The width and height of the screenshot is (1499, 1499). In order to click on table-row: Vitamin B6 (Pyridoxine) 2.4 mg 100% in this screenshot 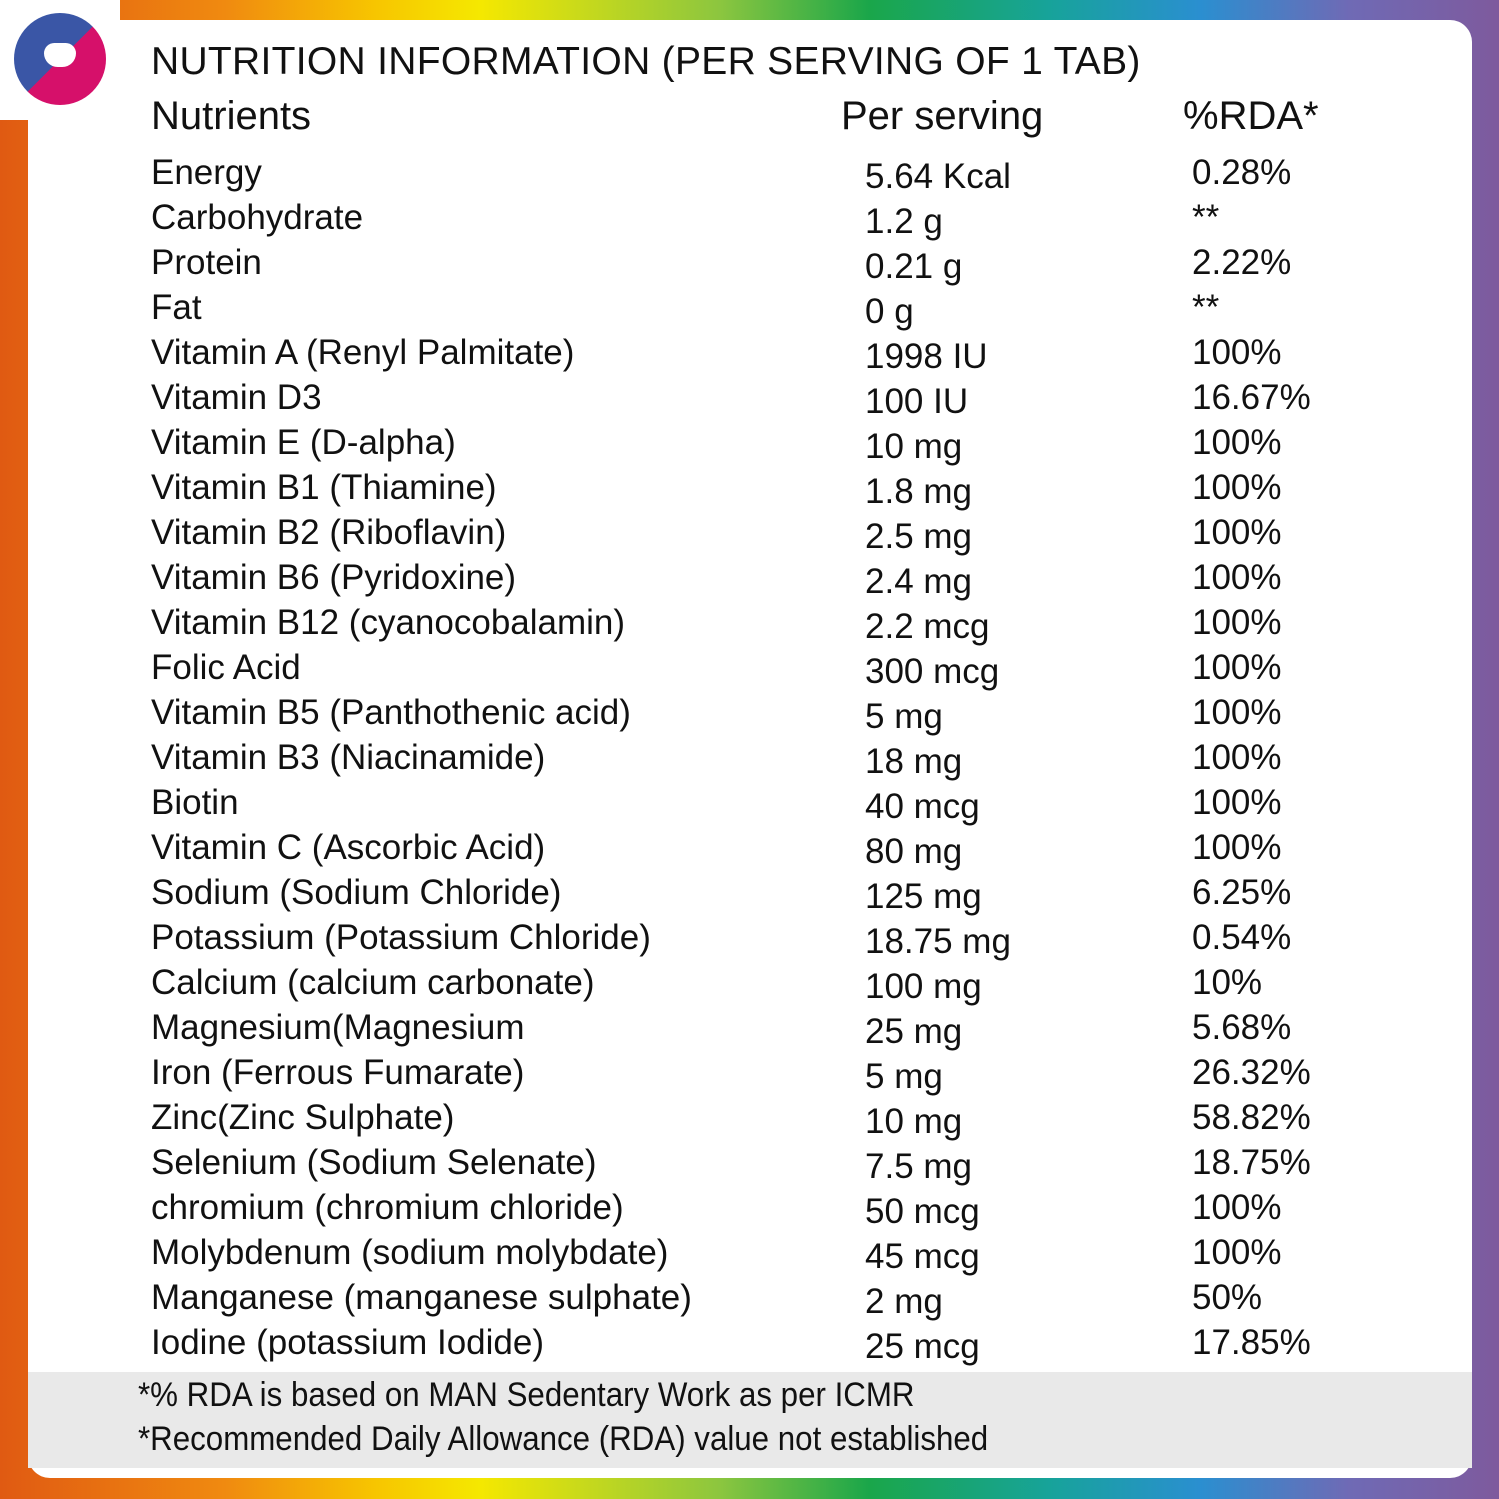, I will do `click(749, 580)`.